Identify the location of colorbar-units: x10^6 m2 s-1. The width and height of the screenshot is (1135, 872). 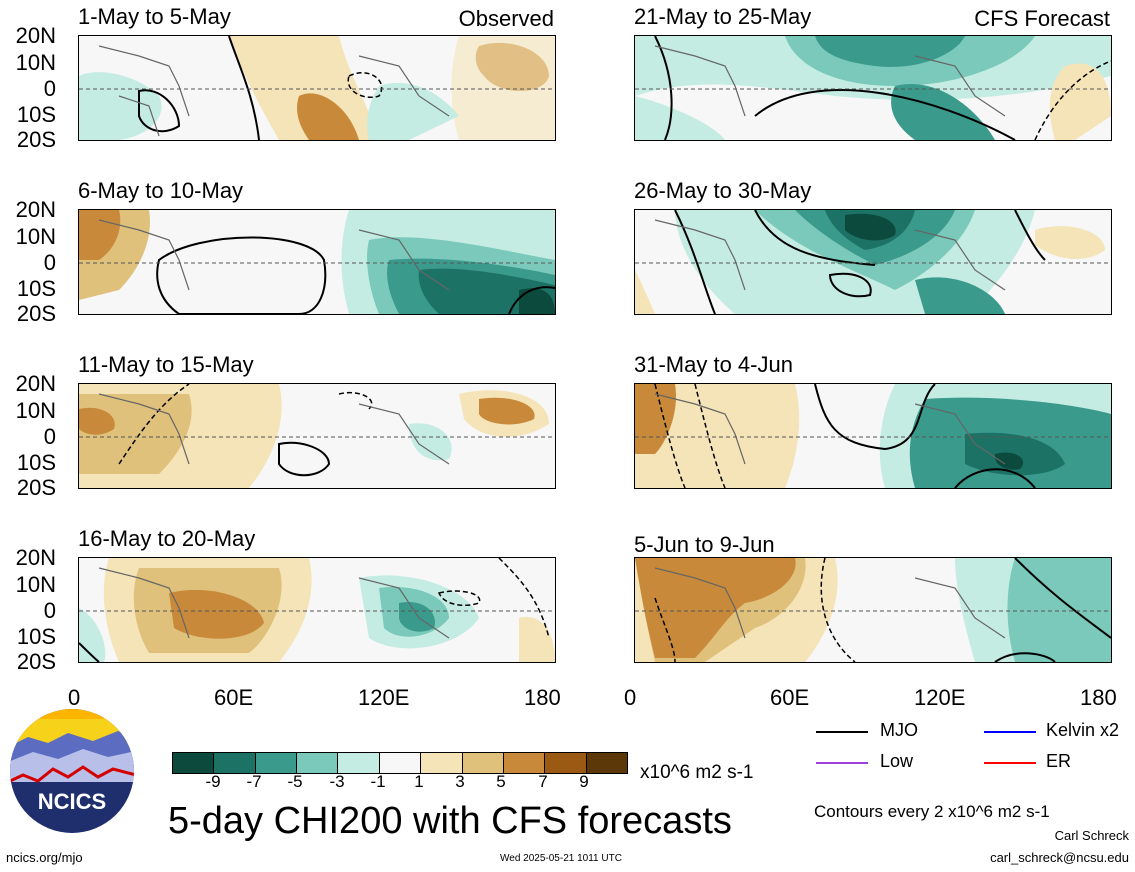
(697, 772).